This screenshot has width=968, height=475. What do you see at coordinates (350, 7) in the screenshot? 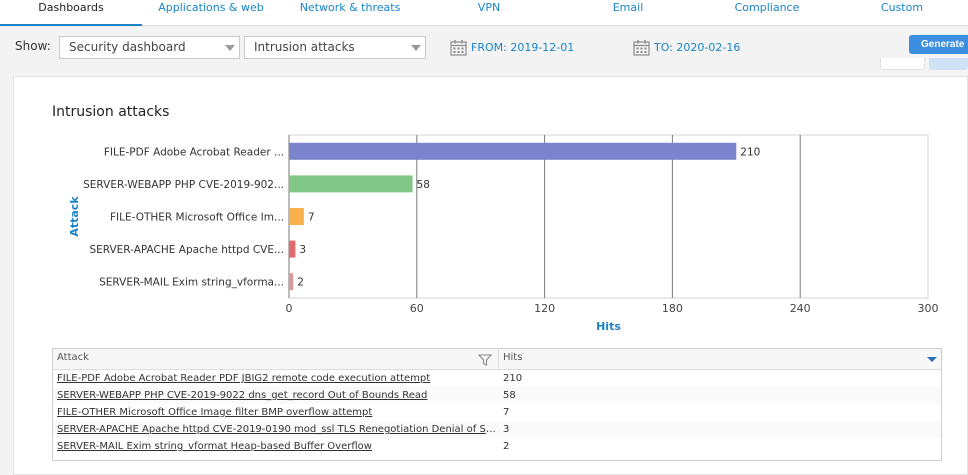
I see `tab-label: Network & threats` at bounding box center [350, 7].